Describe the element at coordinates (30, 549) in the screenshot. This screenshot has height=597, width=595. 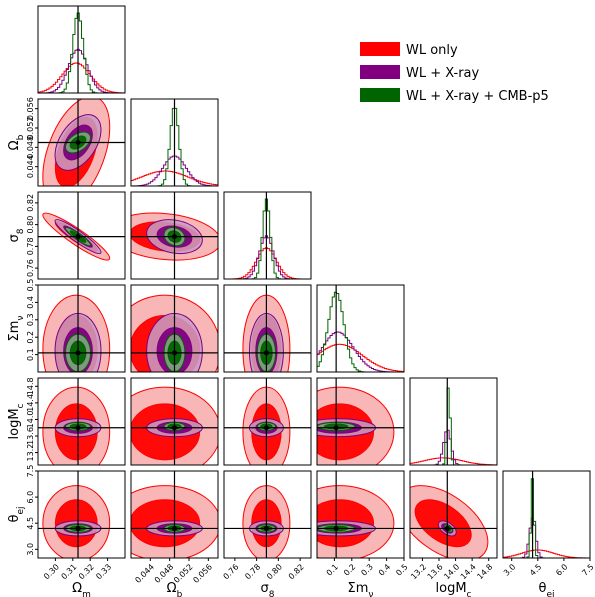
I see `ytick-label-tej: 3.0` at that location.